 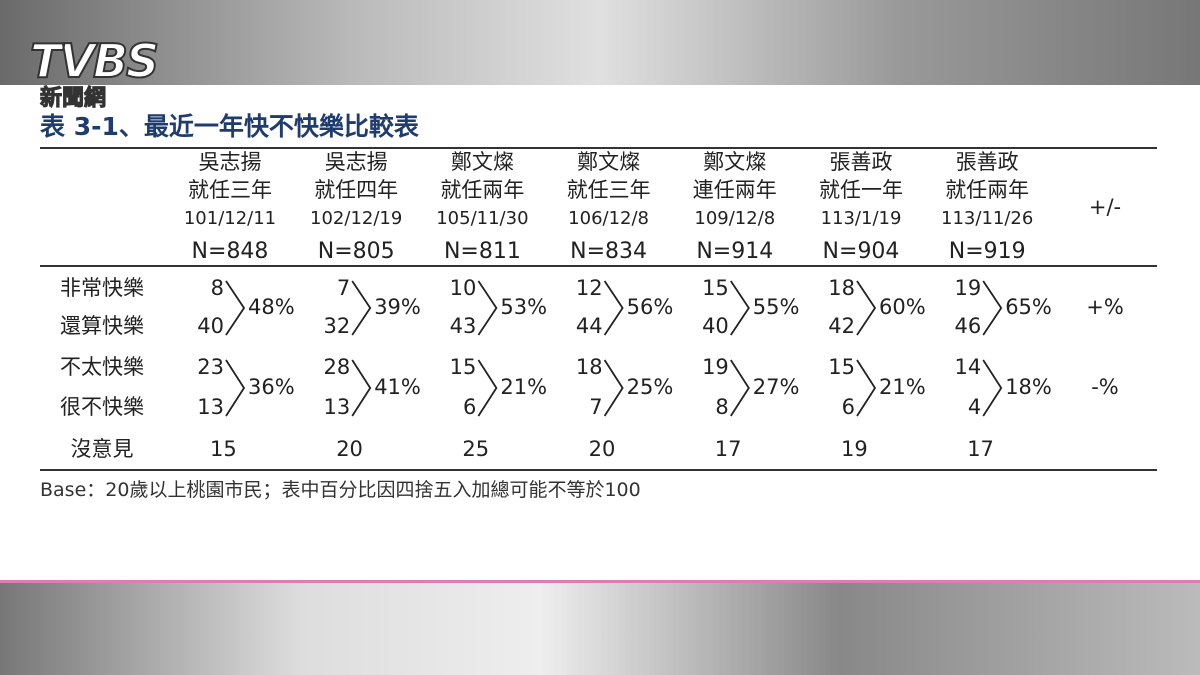 I want to click on row-label: 還算快樂, so click(x=102, y=326).